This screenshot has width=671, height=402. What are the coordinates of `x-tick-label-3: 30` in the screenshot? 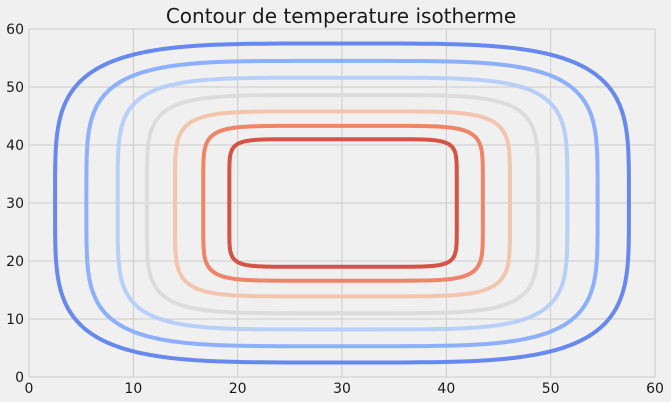 It's located at (342, 389).